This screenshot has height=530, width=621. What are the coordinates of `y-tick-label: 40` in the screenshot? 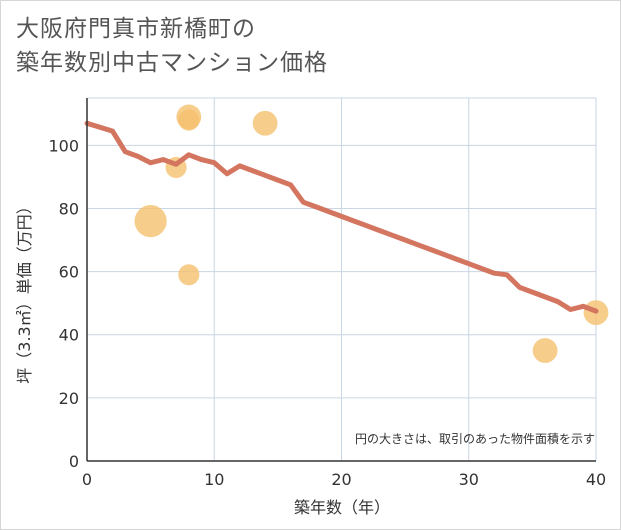 It's located at (69, 335).